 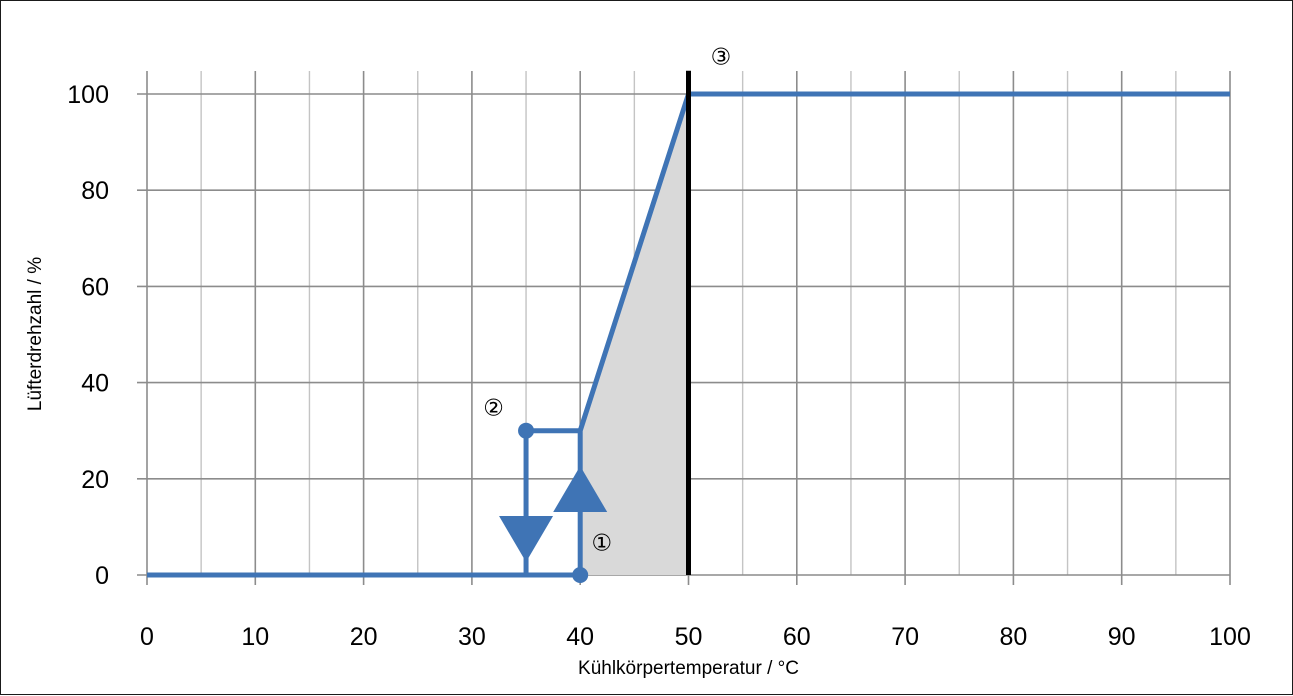 What do you see at coordinates (721, 57) in the screenshot?
I see `annotation-marker: ③` at bounding box center [721, 57].